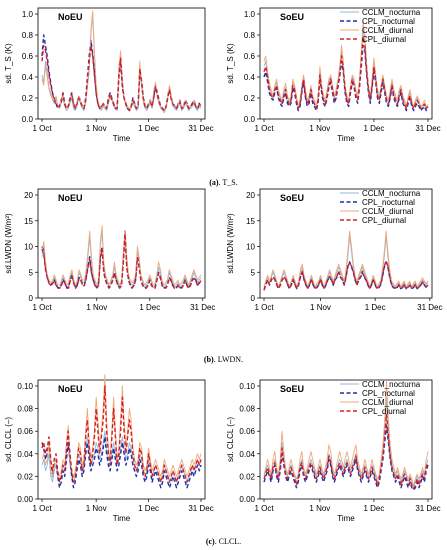 This screenshot has height=550, width=447. I want to click on series-line-cclm-diurnal, so click(346, 432).